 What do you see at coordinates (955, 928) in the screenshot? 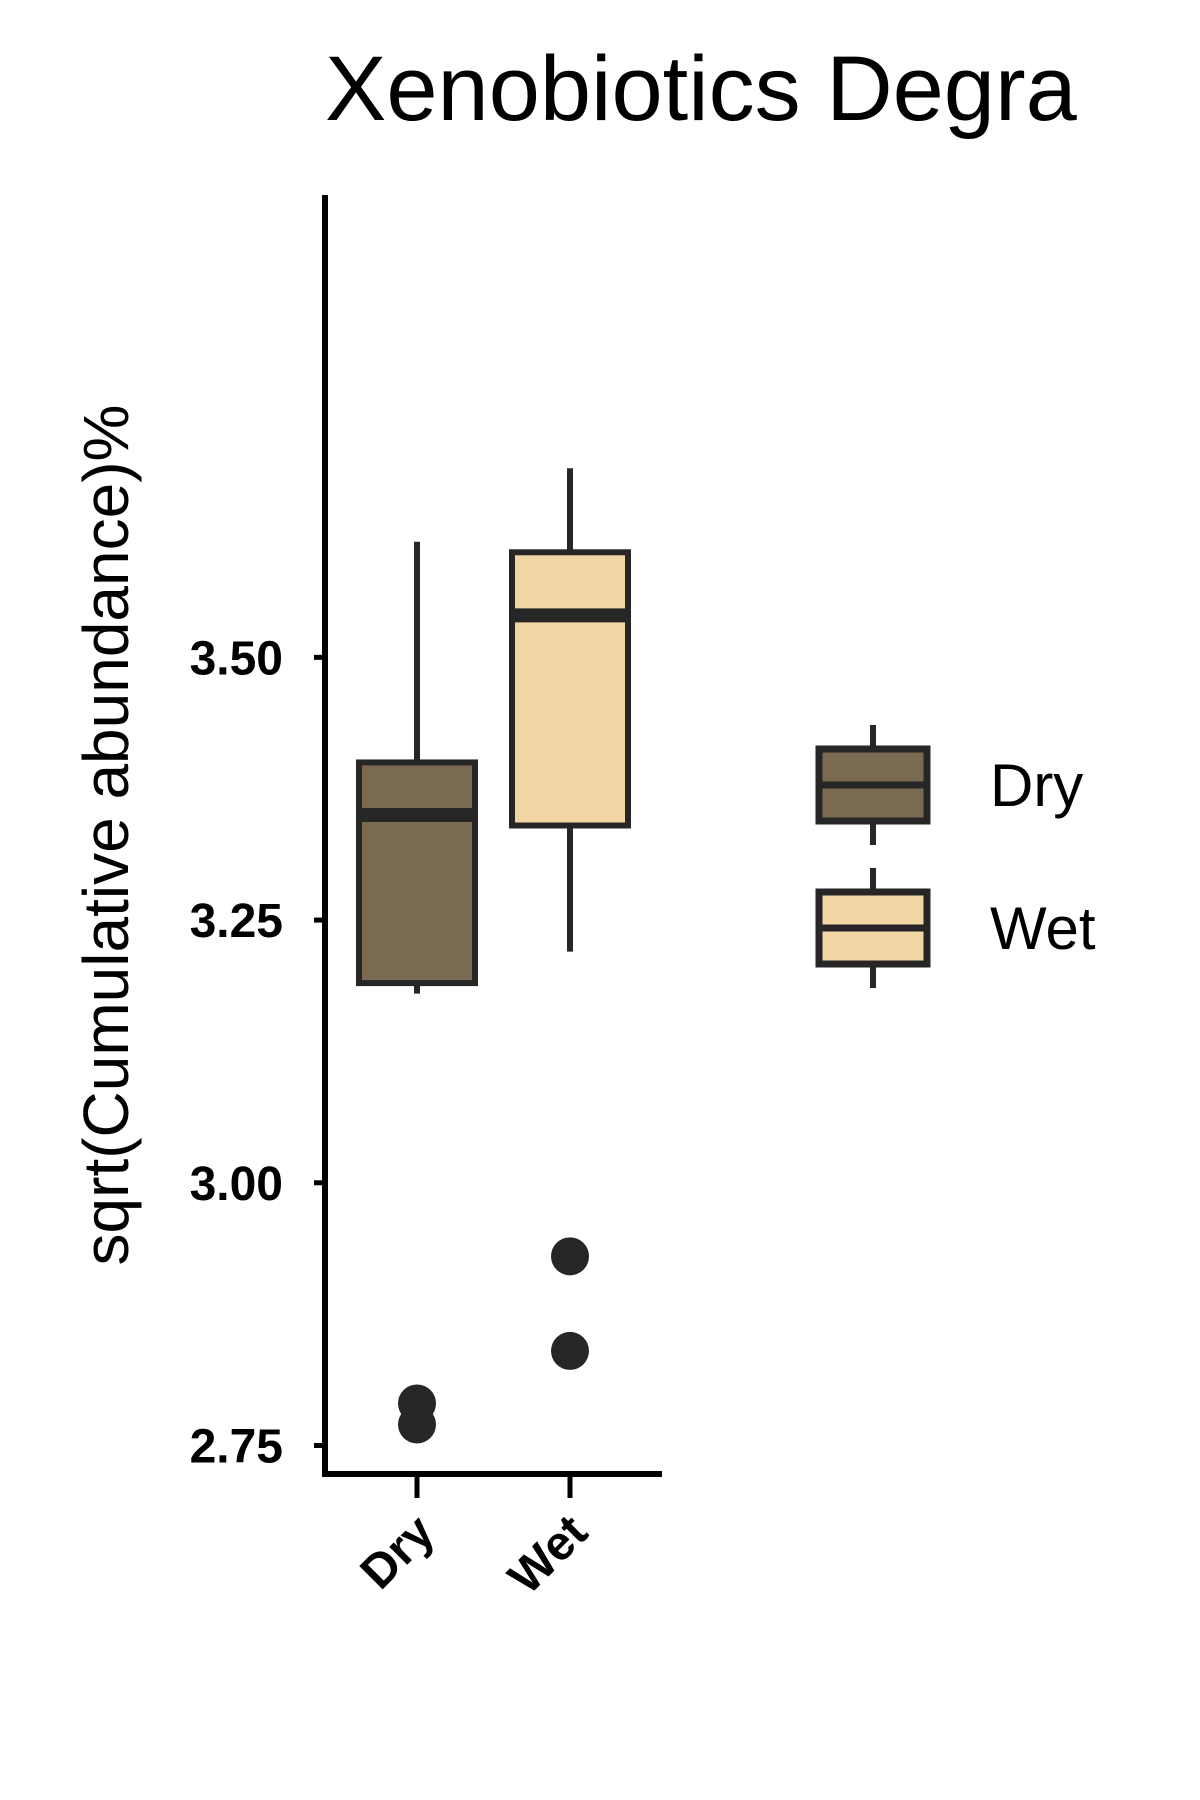
I see `legend-item-wet: Wet` at bounding box center [955, 928].